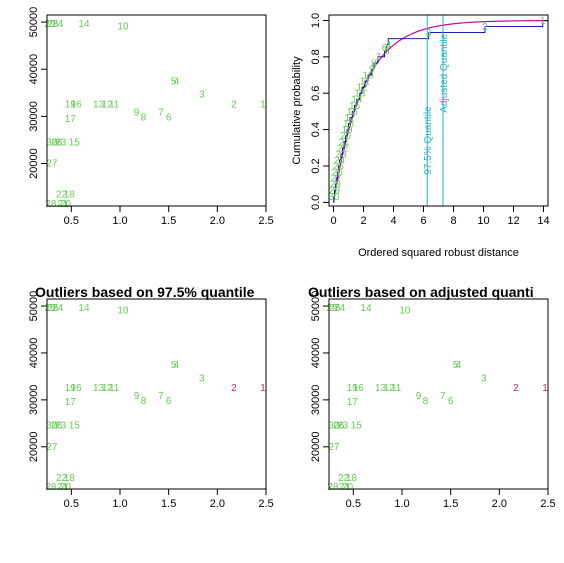 Image resolution: width=564 pixels, height=563 pixels. I want to click on data-point-label: 24, so click(58, 24).